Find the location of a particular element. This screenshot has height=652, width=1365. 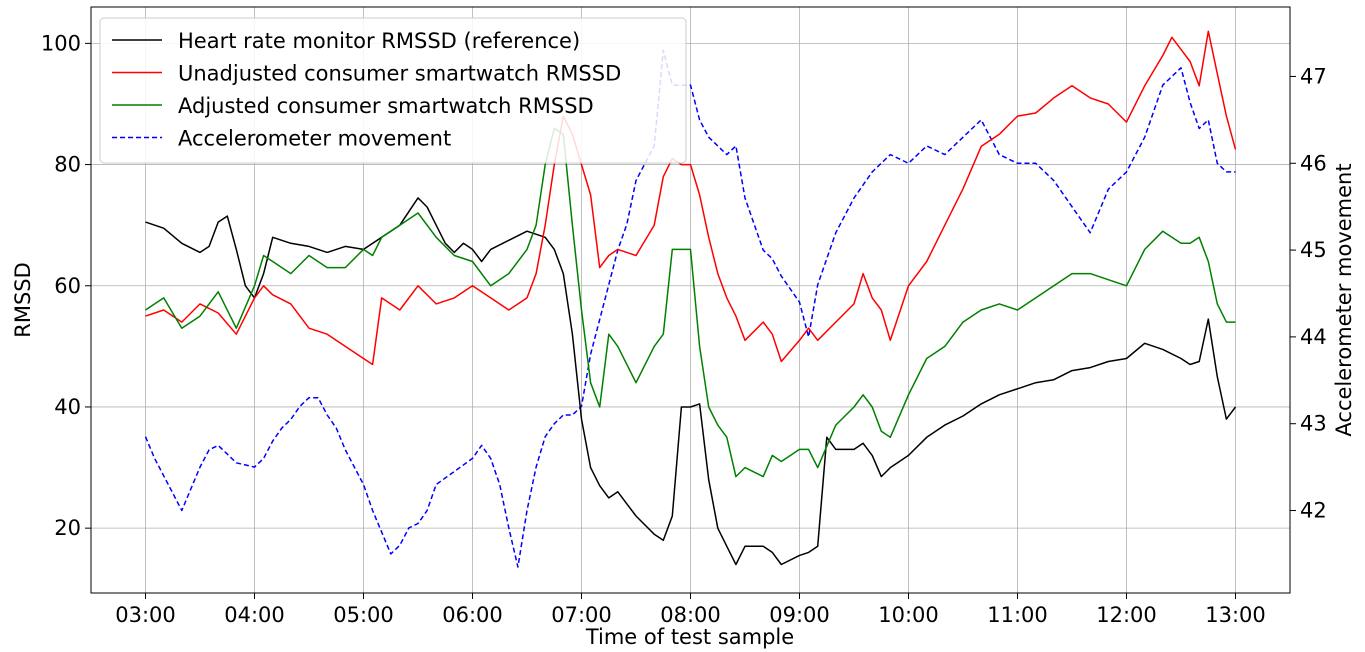

y-tick-label: 60 is located at coordinates (67, 286).